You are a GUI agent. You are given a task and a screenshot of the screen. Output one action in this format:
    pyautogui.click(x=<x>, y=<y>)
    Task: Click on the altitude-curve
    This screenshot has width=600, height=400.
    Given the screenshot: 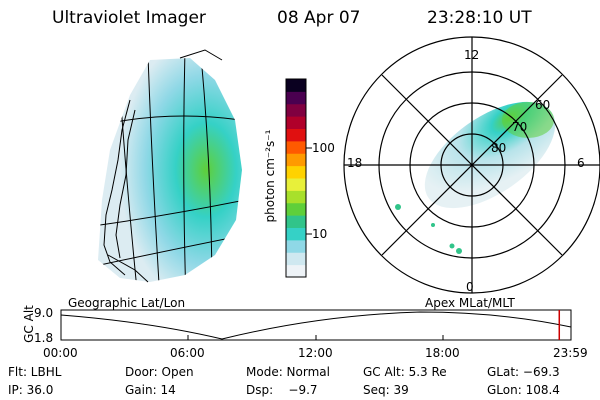 What is the action you would take?
    pyautogui.click(x=316, y=325)
    